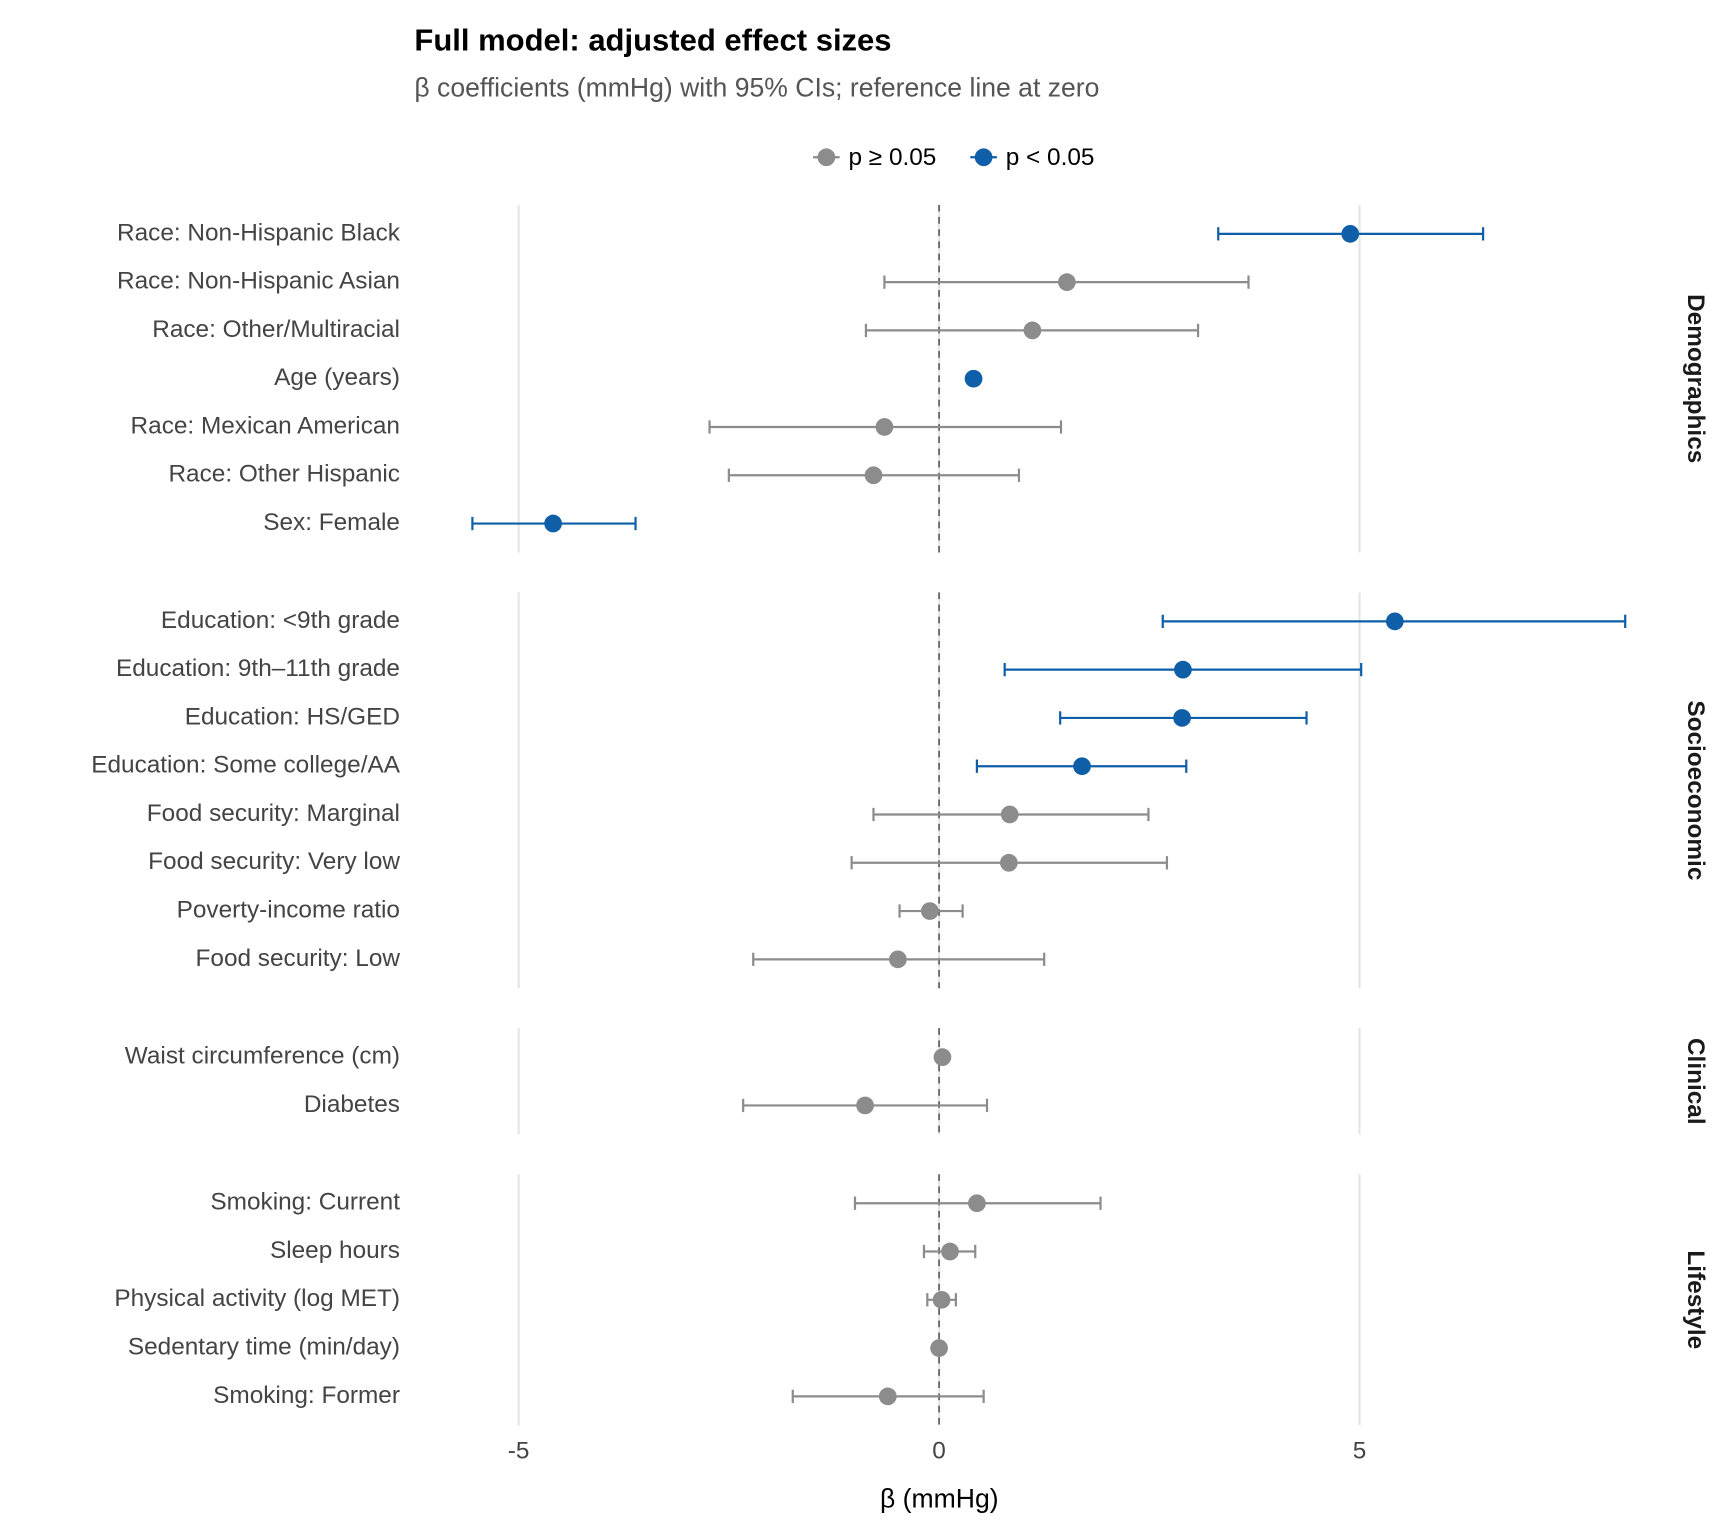  What do you see at coordinates (245, 765) in the screenshot?
I see `y-tick-label: Education: Some college/AA` at bounding box center [245, 765].